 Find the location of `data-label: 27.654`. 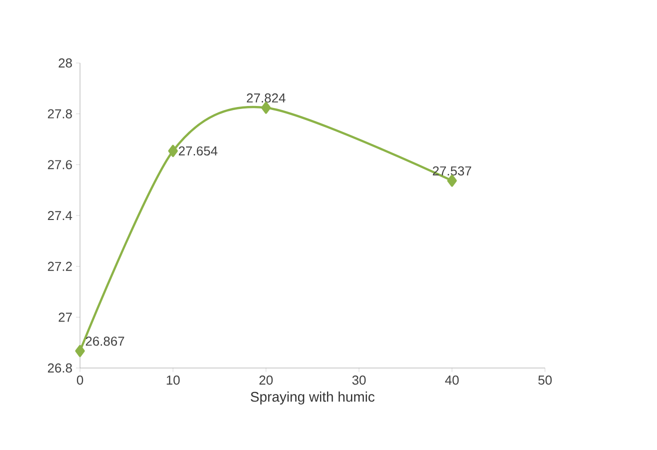

data-label: 27.654 is located at coordinates (198, 151).